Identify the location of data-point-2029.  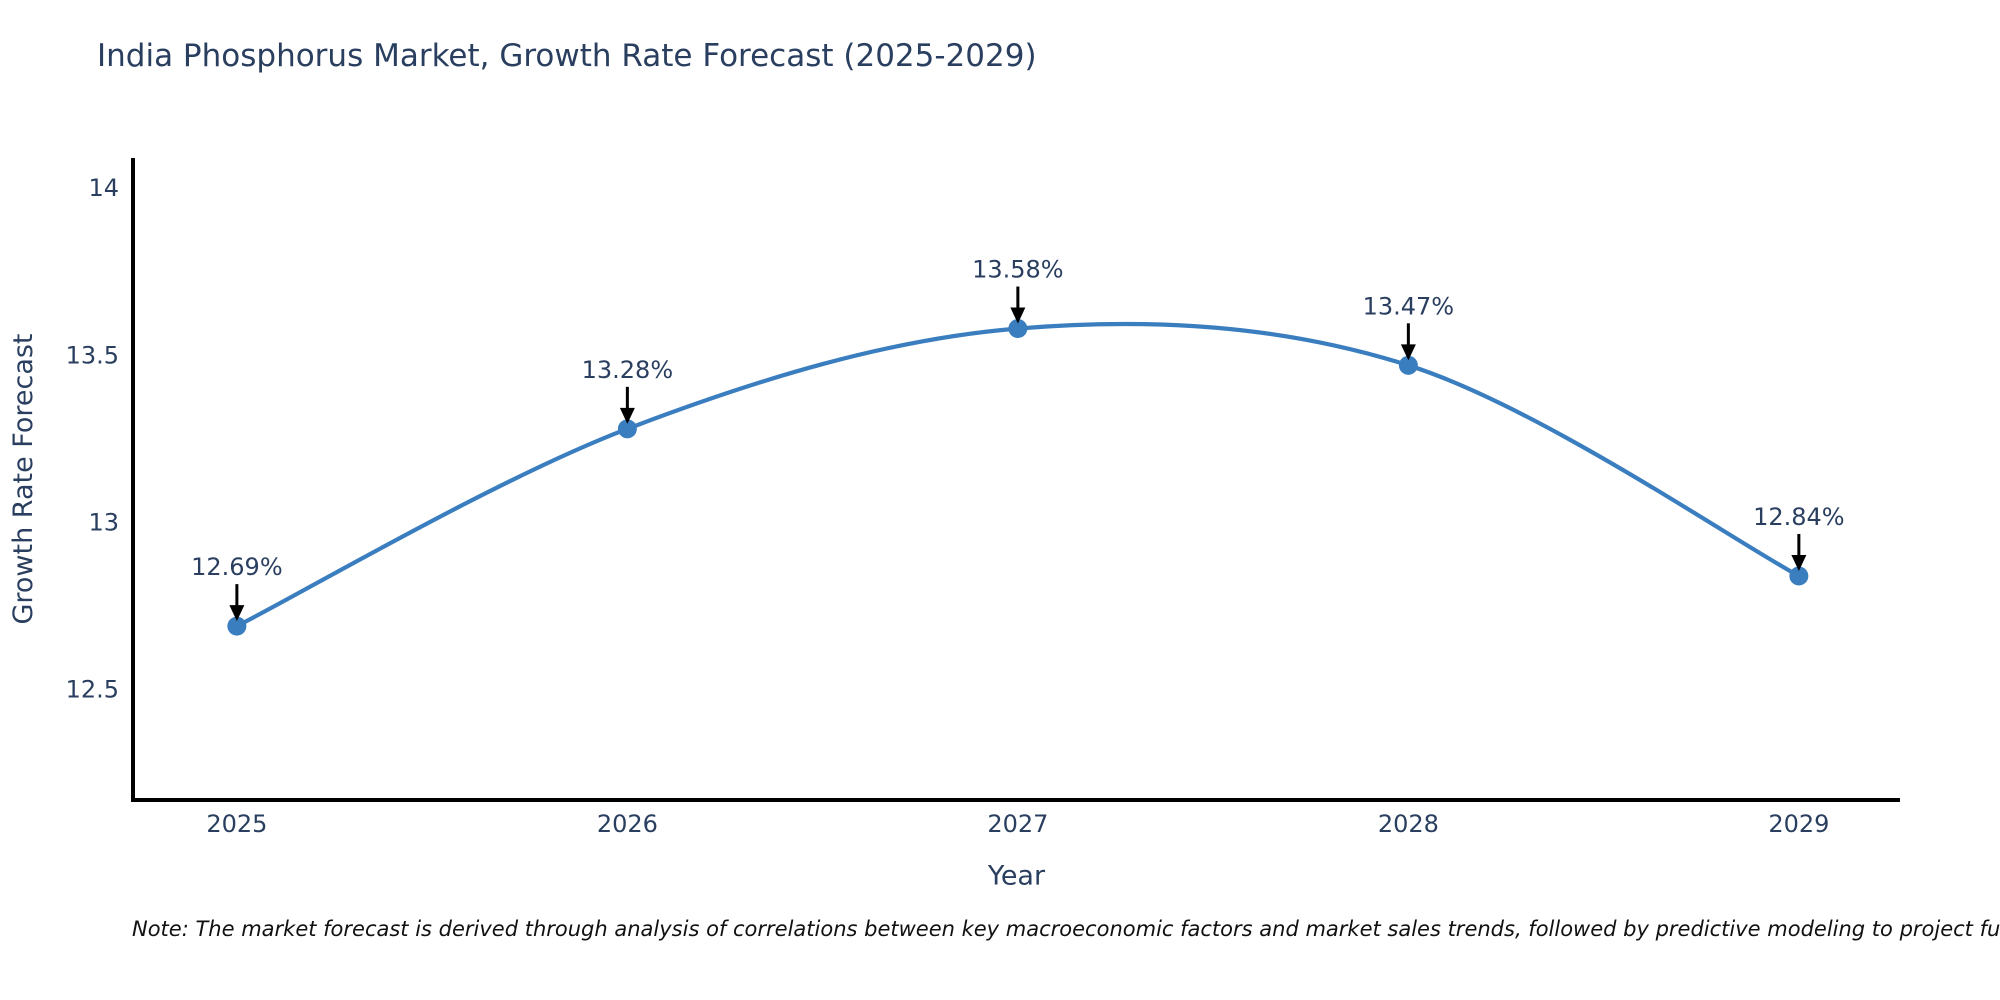
(1799, 576).